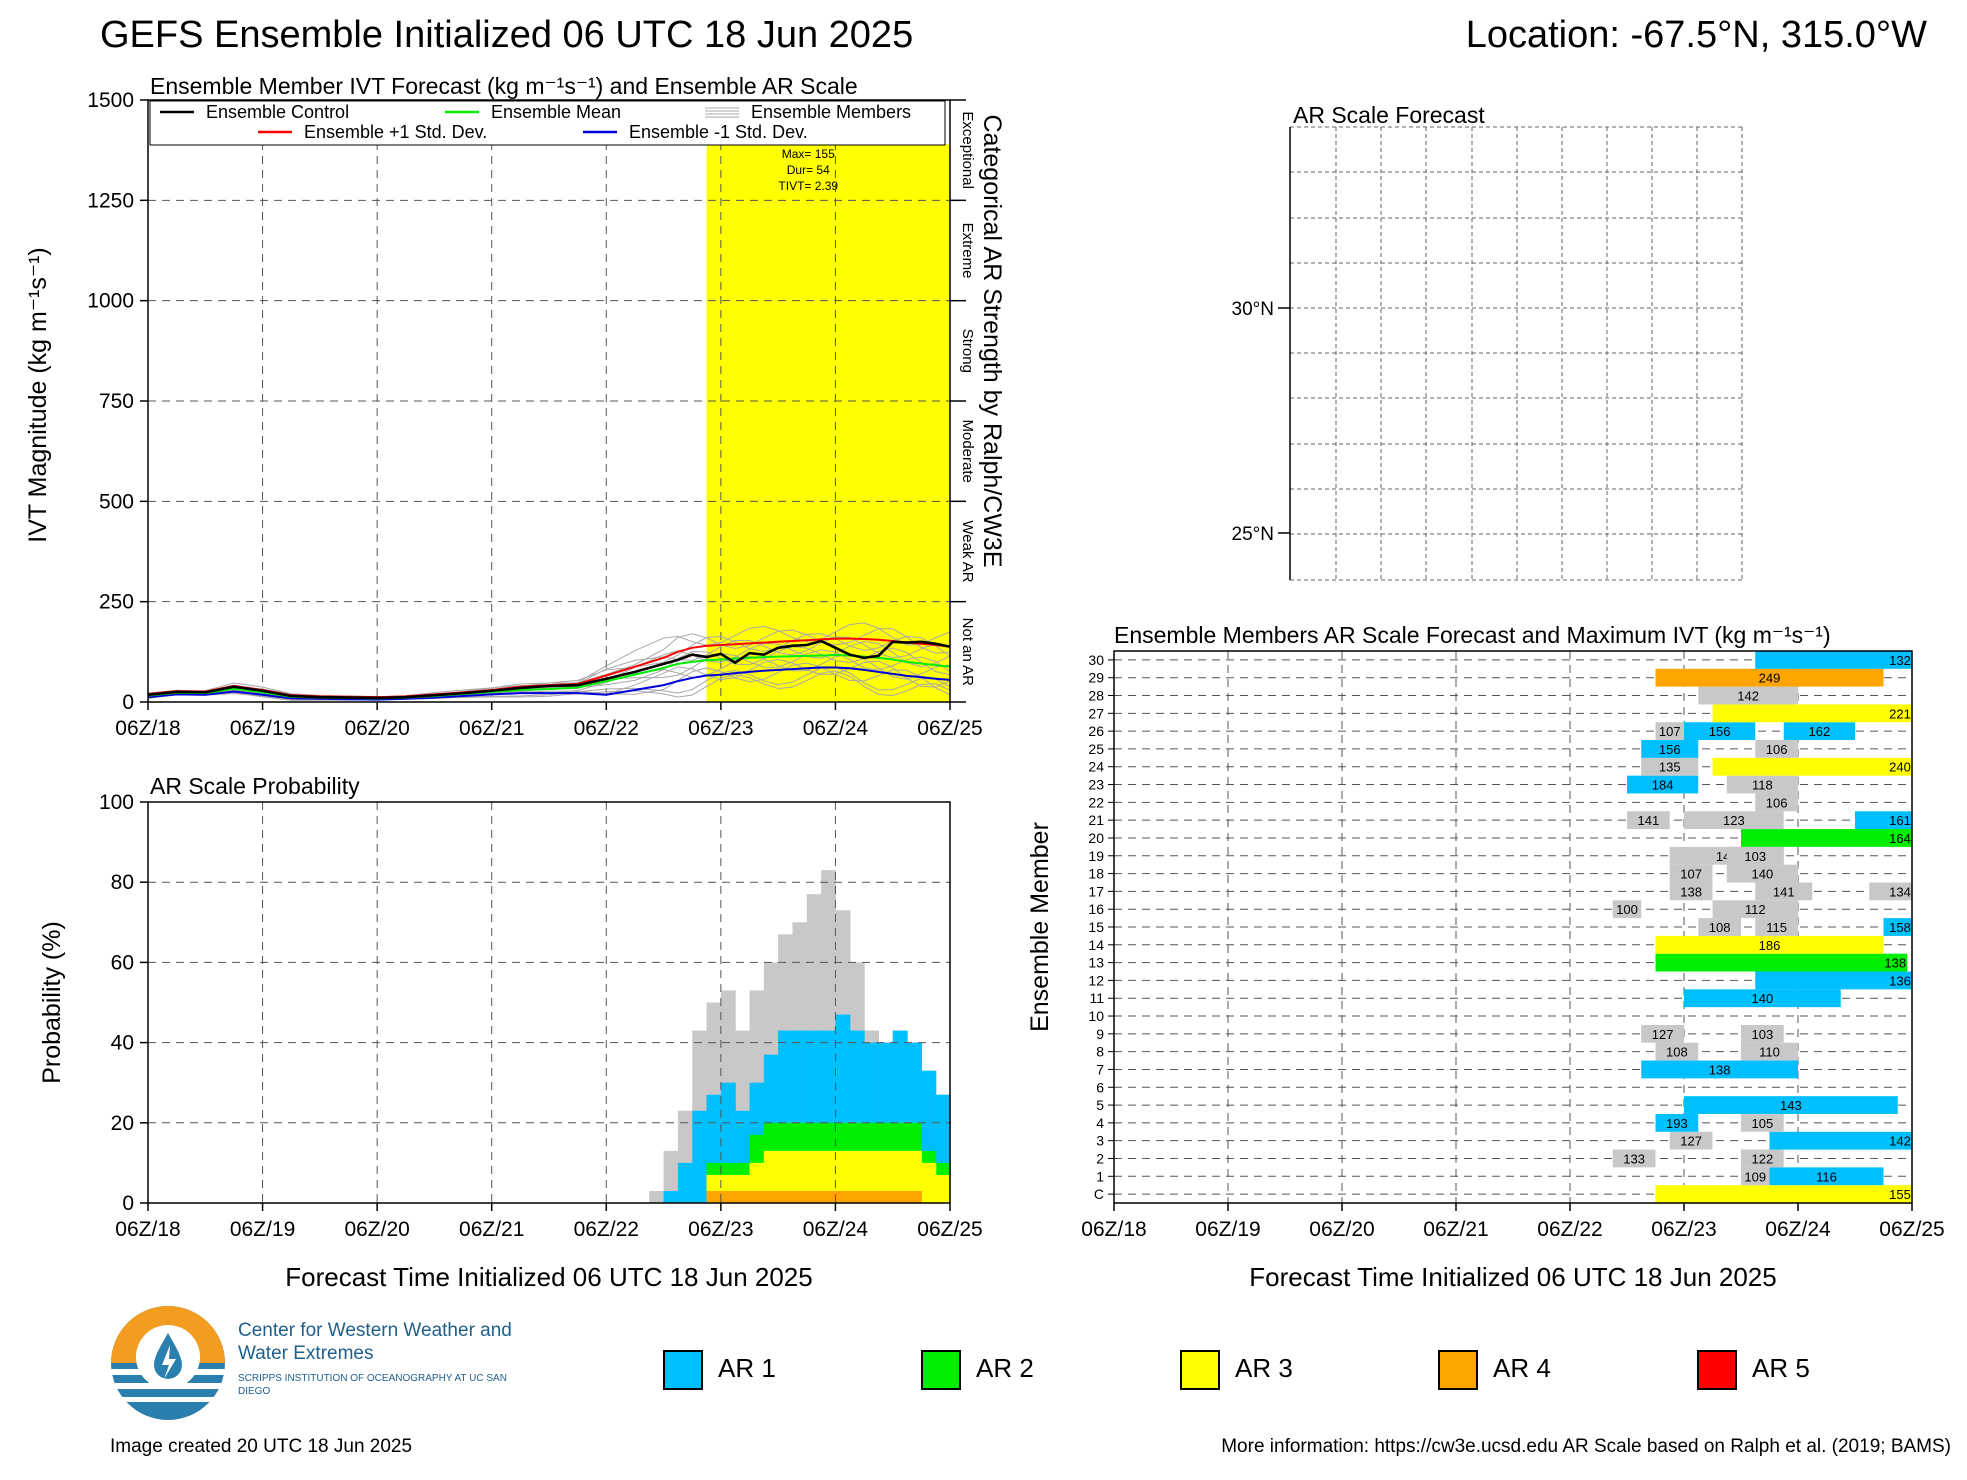 The height and width of the screenshot is (1480, 1967). What do you see at coordinates (491, 1229) in the screenshot?
I see `x-tick-label: 06Z/21` at bounding box center [491, 1229].